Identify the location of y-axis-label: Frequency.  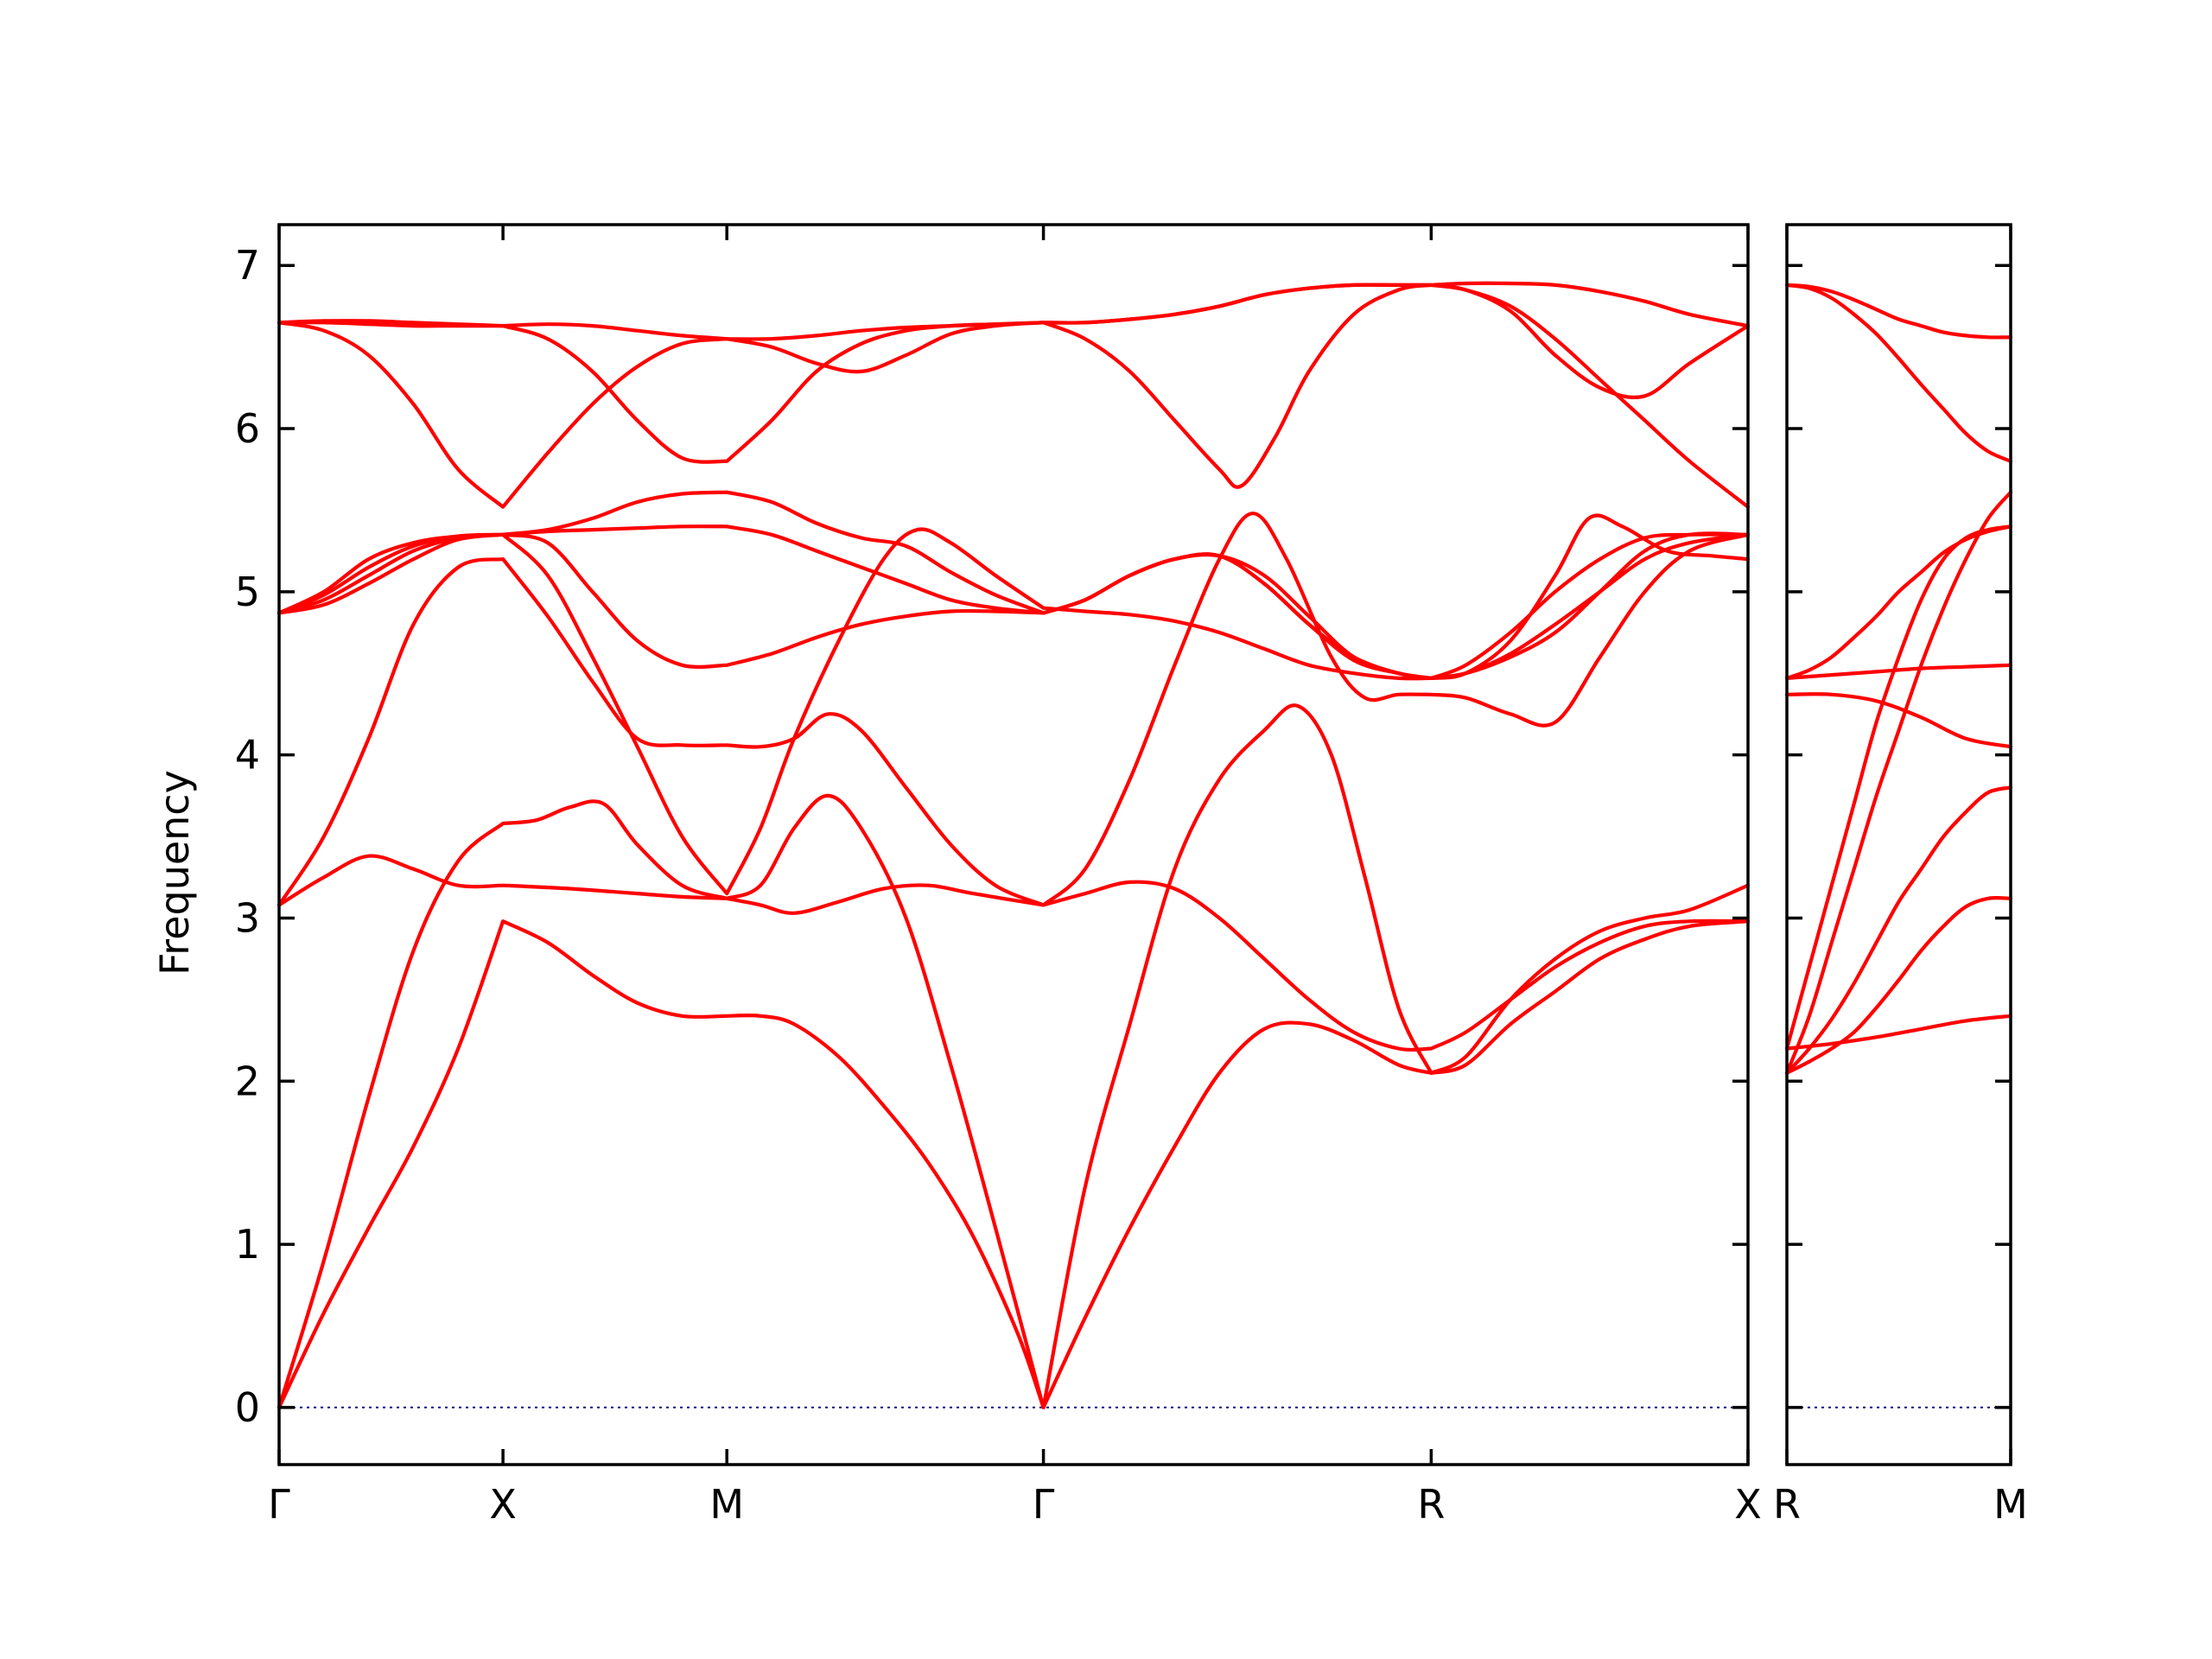
(174, 873).